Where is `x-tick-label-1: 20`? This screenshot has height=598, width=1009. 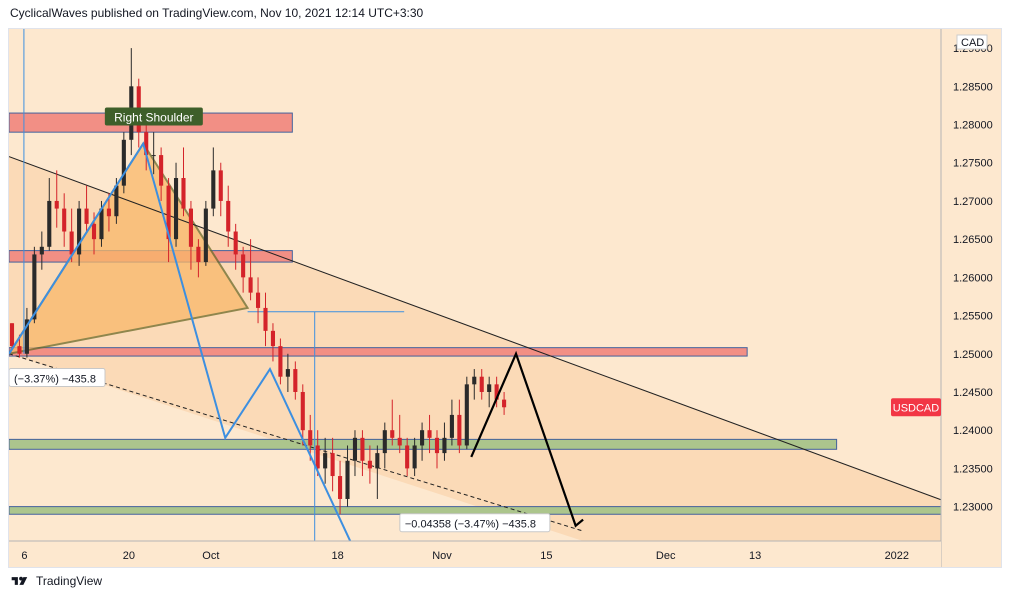
x-tick-label-1: 20 is located at coordinates (129, 556).